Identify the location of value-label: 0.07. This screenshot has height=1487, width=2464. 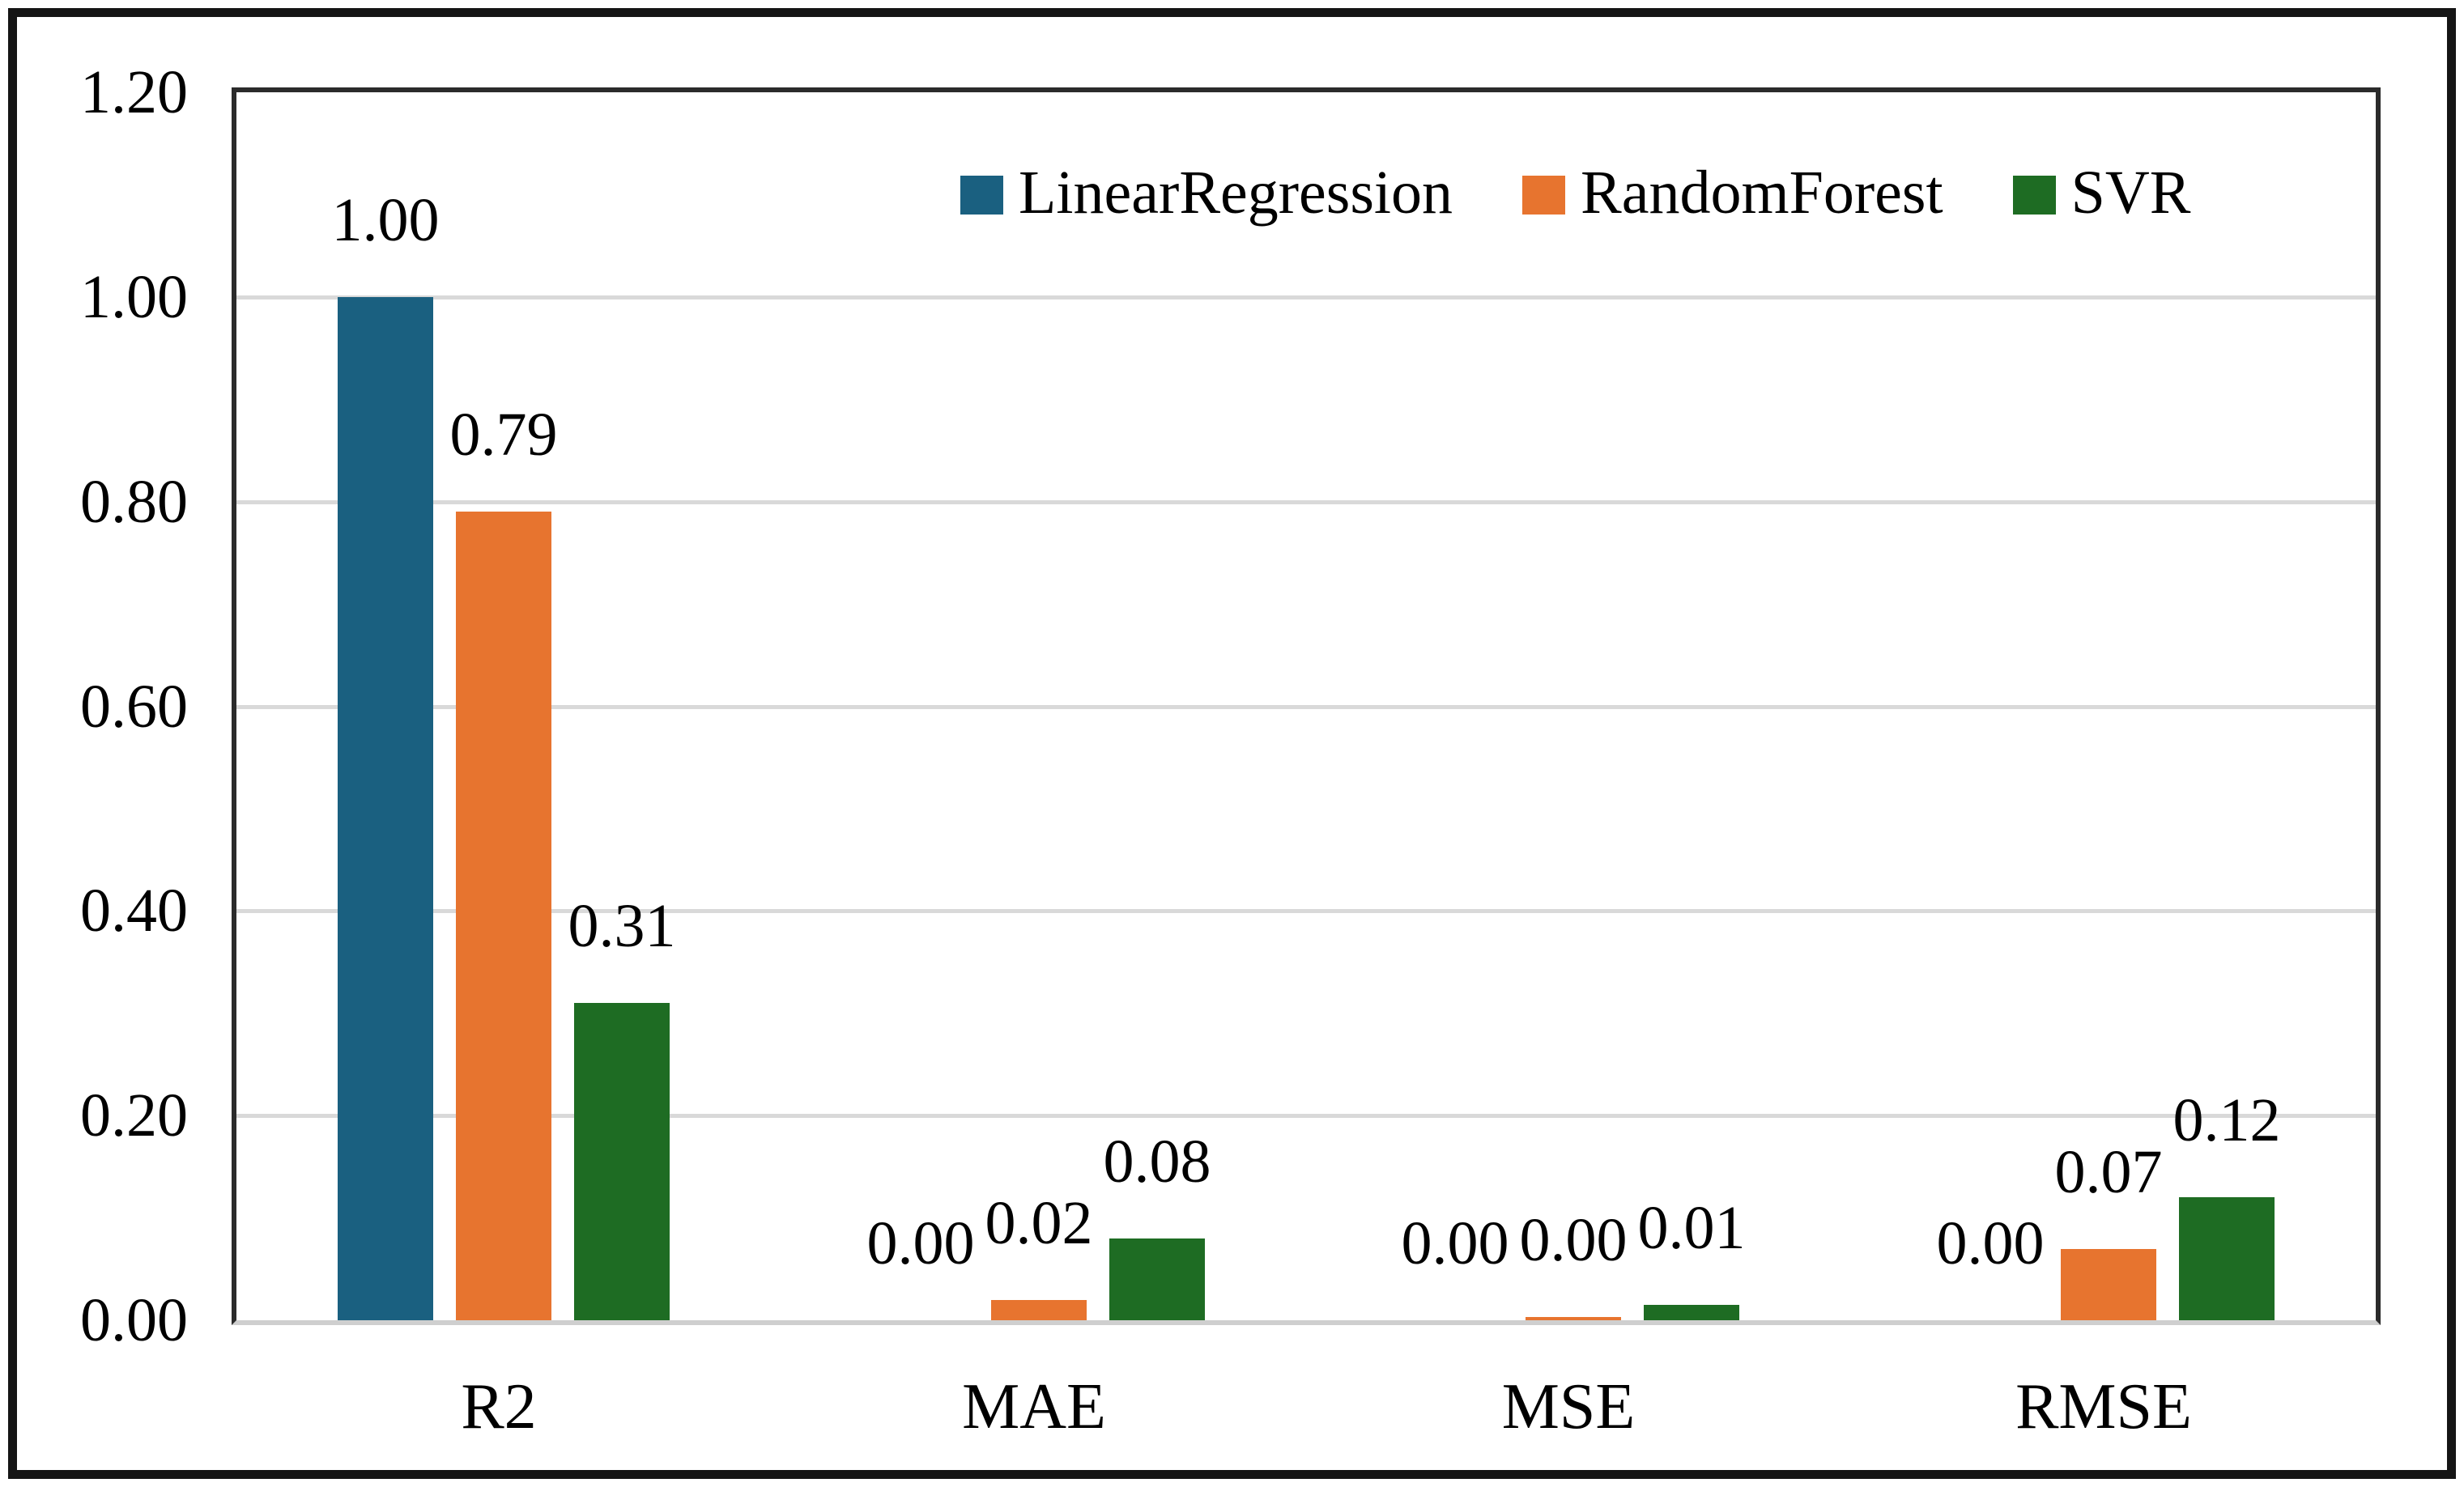
(2108, 1172).